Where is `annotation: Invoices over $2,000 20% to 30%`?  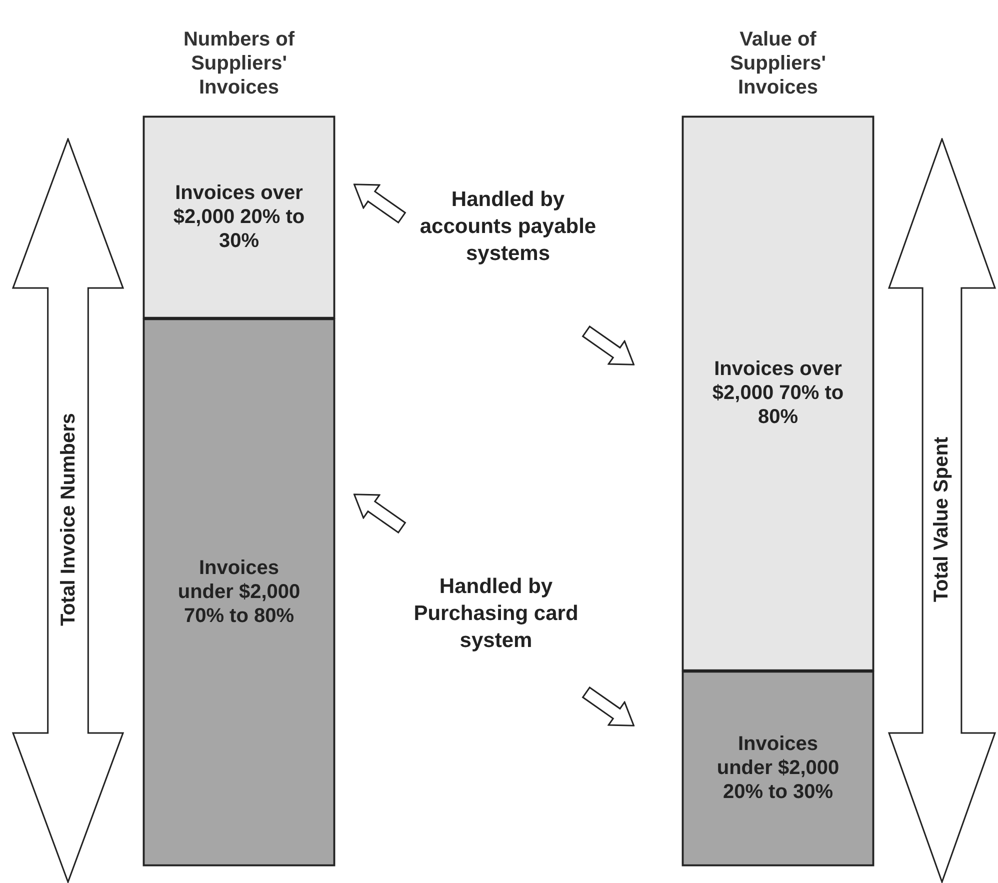
annotation: Invoices over $2,000 20% to 30% is located at coordinates (239, 217).